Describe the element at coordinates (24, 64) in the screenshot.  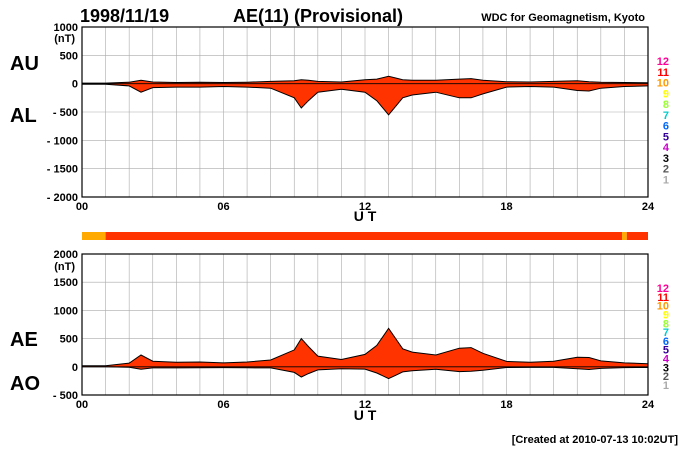
I see `au-label: AU` at that location.